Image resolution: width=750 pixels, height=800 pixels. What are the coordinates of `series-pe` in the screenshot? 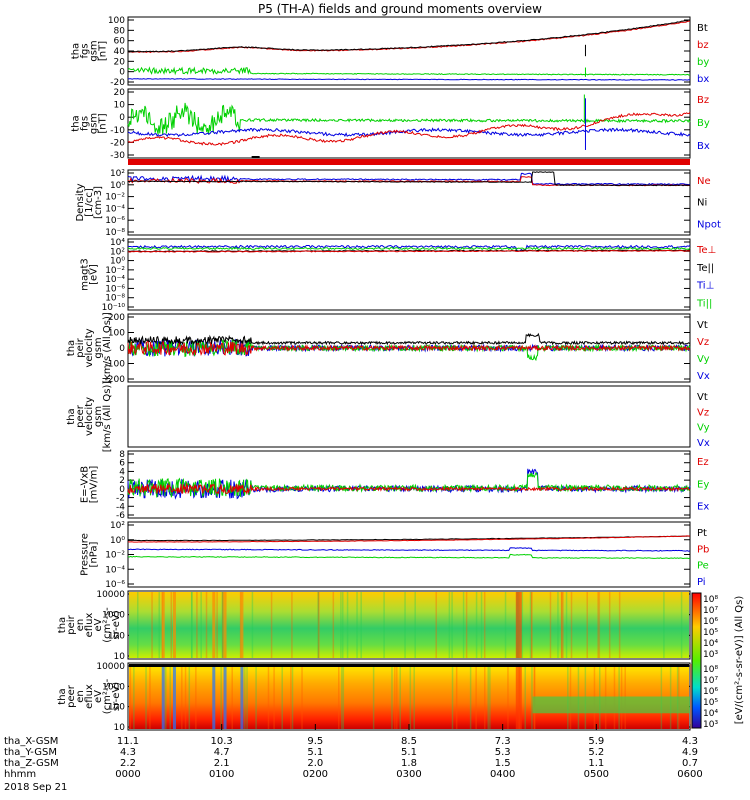 It's located at (409, 556).